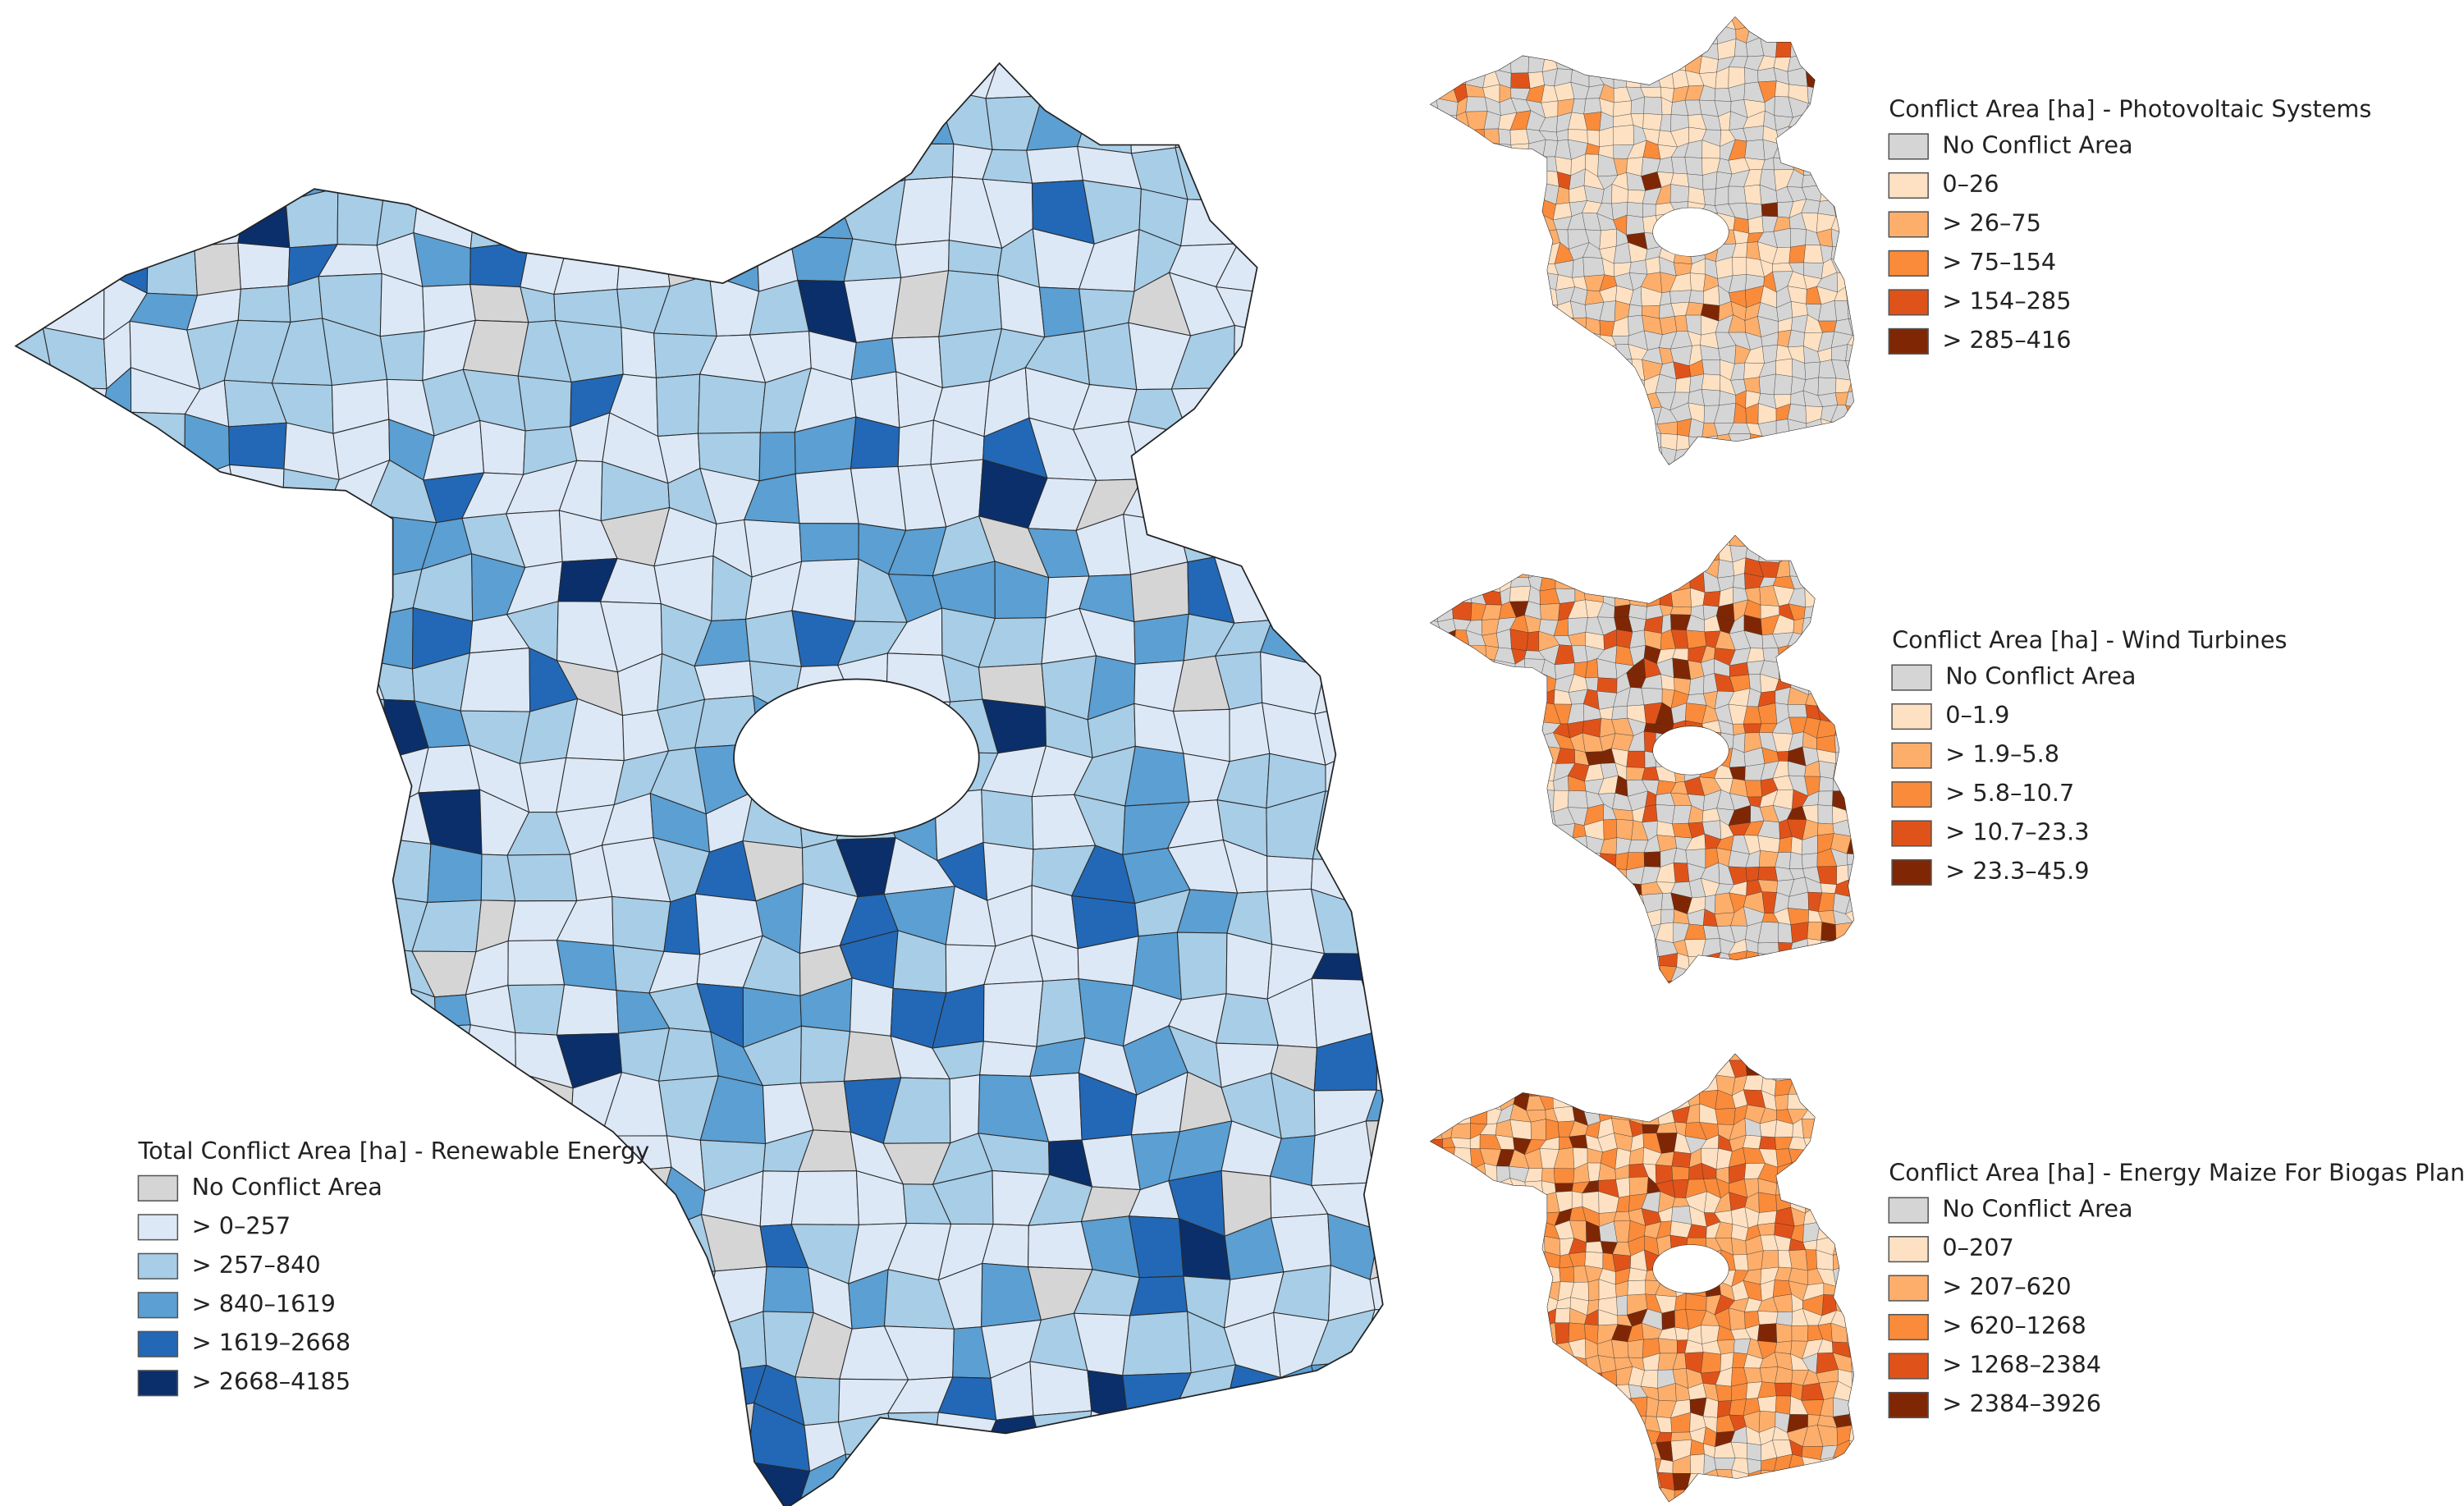 The image size is (2464, 1506). What do you see at coordinates (2017, 832) in the screenshot?
I see `legend-label: > 10.7–23.3` at bounding box center [2017, 832].